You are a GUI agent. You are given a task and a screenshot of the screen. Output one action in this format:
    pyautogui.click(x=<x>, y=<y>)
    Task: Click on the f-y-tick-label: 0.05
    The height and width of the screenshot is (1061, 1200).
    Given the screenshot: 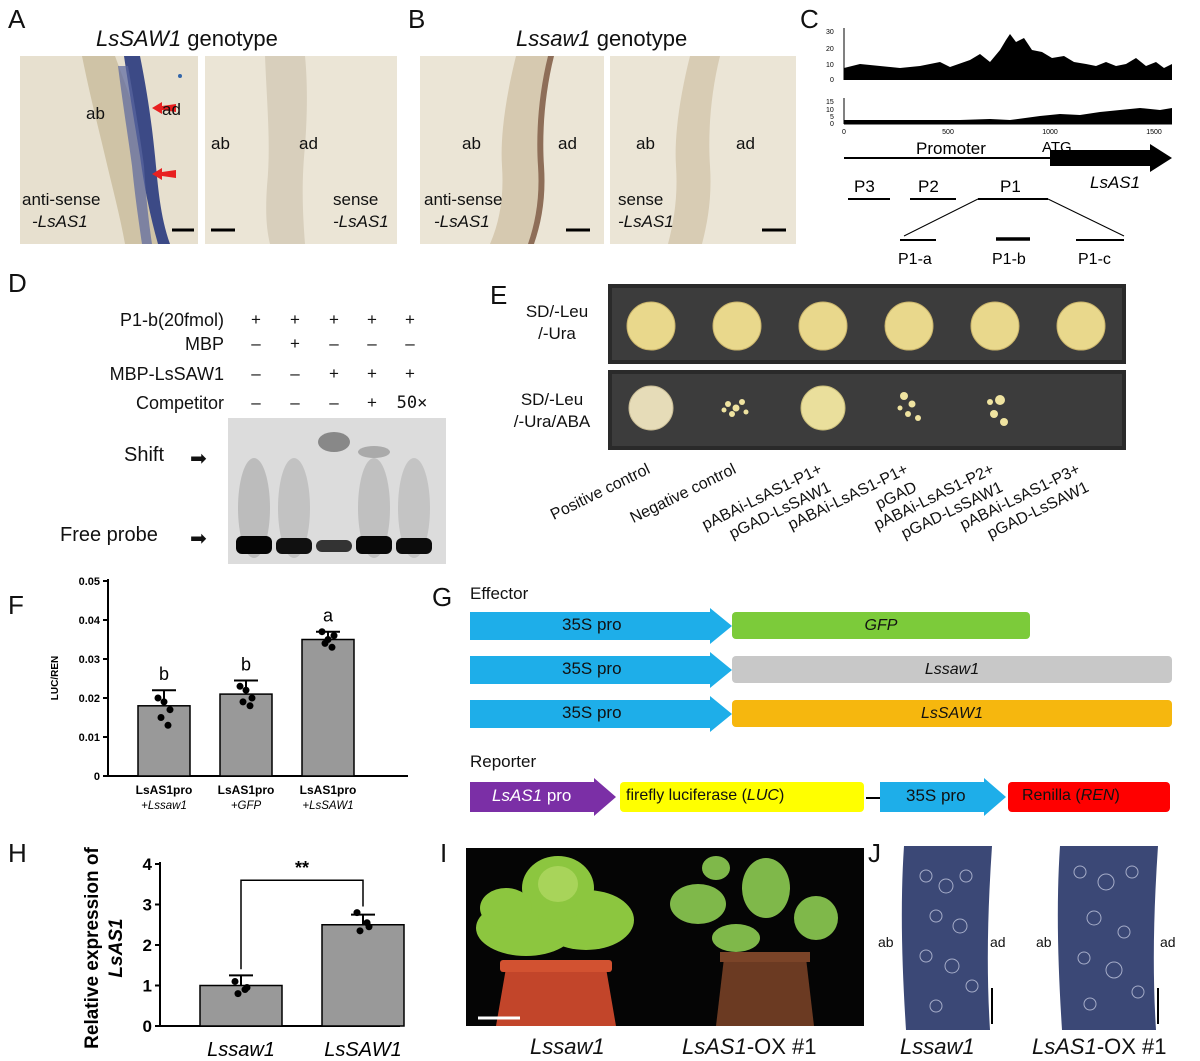 What is the action you would take?
    pyautogui.click(x=89, y=582)
    